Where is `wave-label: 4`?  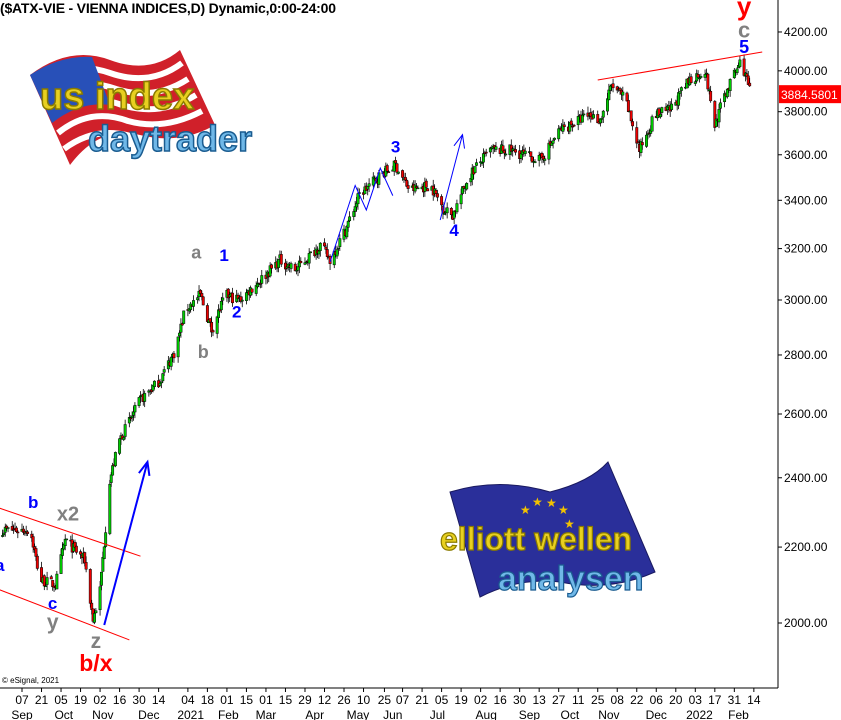
wave-label: 4 is located at coordinates (454, 230).